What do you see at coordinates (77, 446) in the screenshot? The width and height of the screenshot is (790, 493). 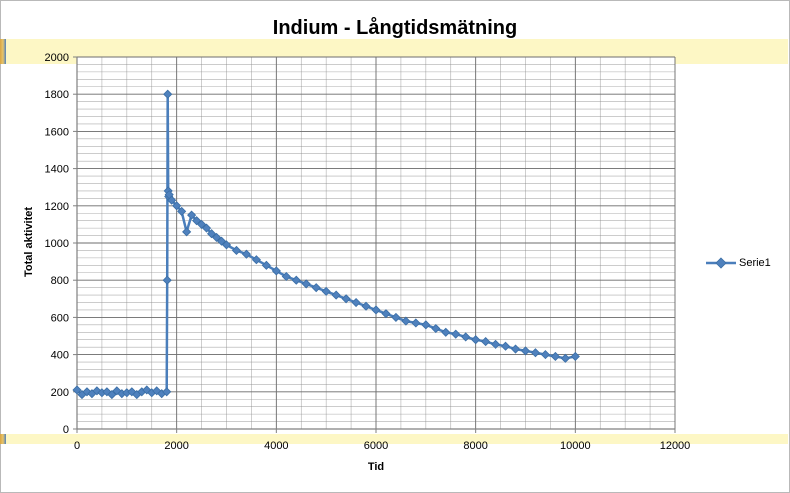 I see `x-tick-label: 0` at bounding box center [77, 446].